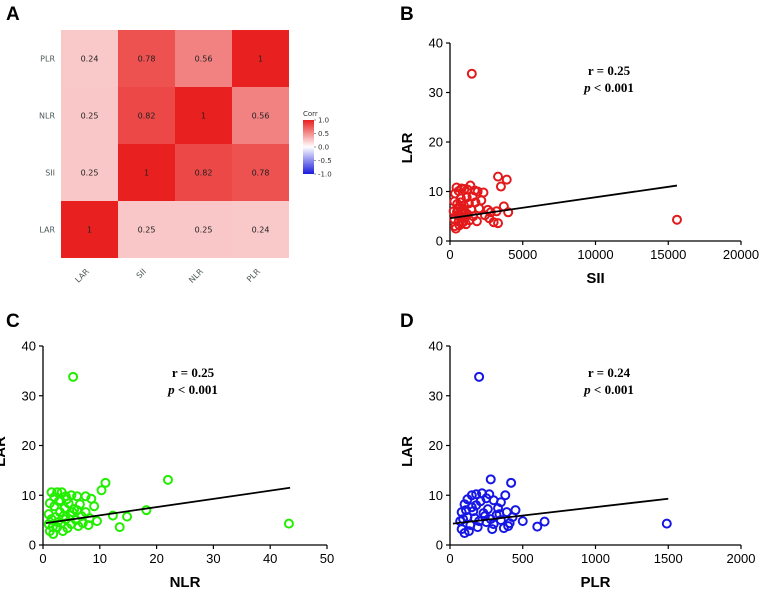 The width and height of the screenshot is (759, 593). I want to click on heatmap-cell-value: 0.24, so click(90, 59).